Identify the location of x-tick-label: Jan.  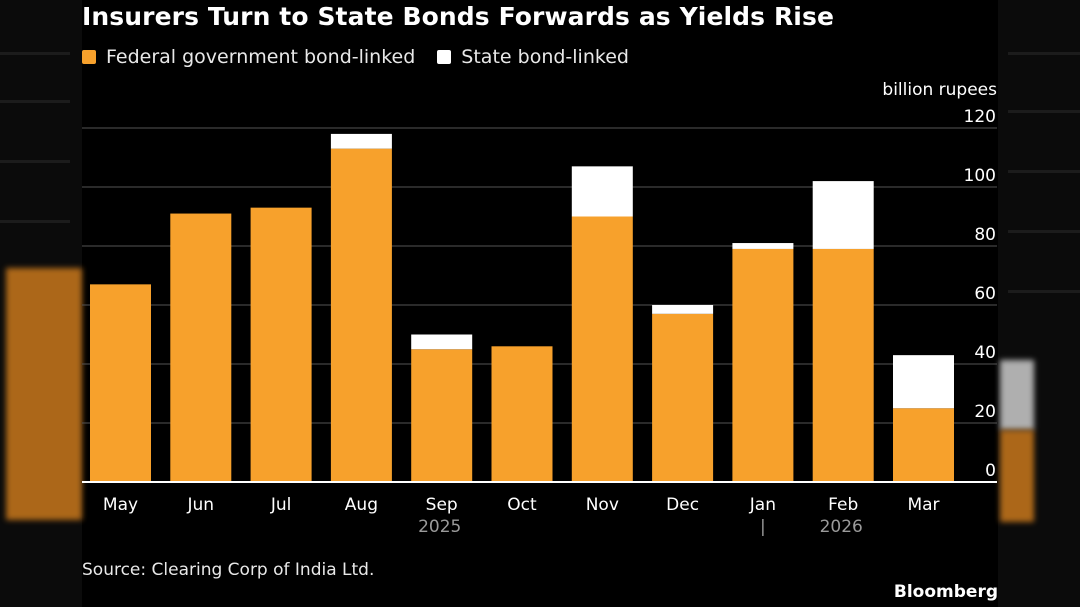
(762, 505).